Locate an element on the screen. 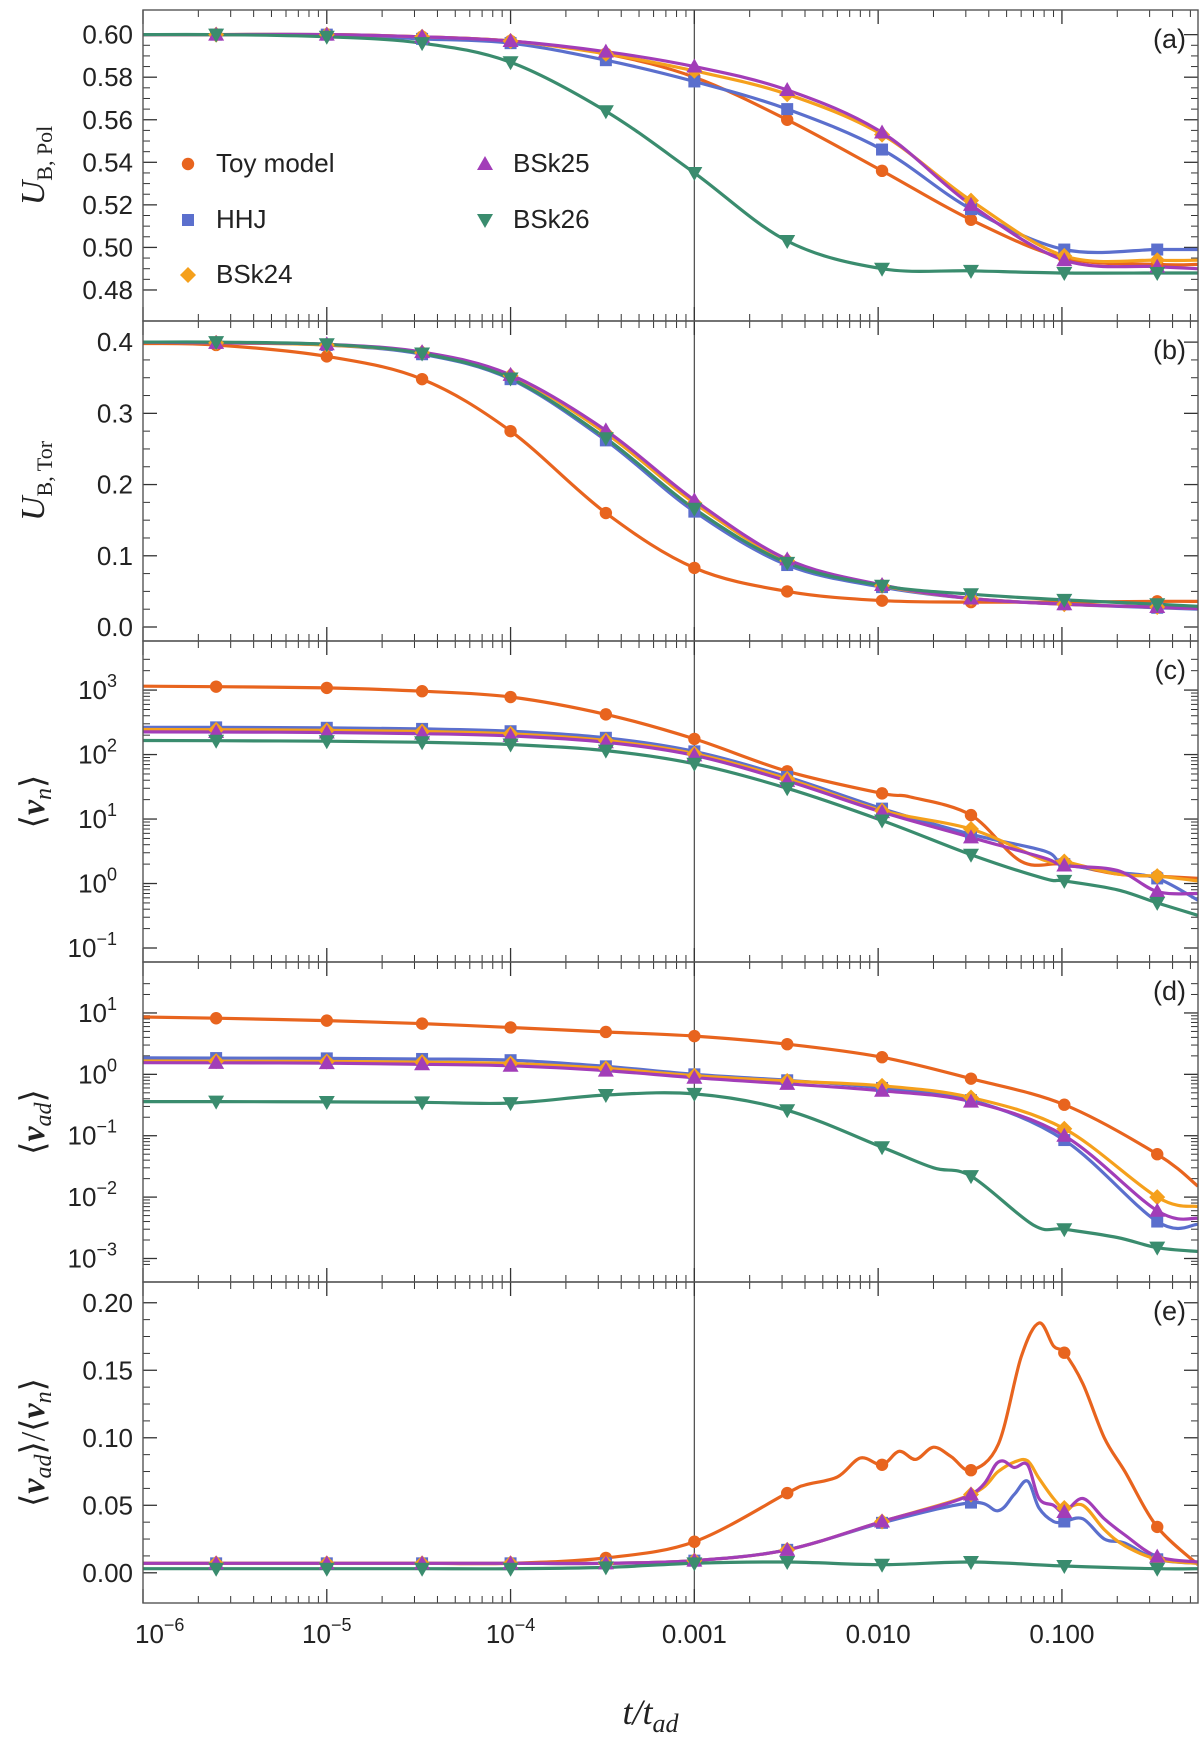  legend-label: BSk26 is located at coordinates (551, 219).